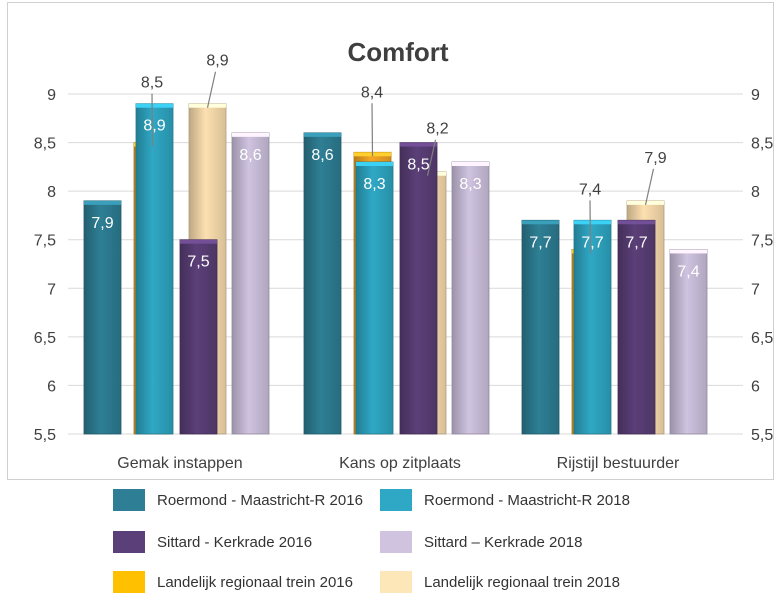  What do you see at coordinates (400, 463) in the screenshot?
I see `x-category-label: Kans op zitplaats` at bounding box center [400, 463].